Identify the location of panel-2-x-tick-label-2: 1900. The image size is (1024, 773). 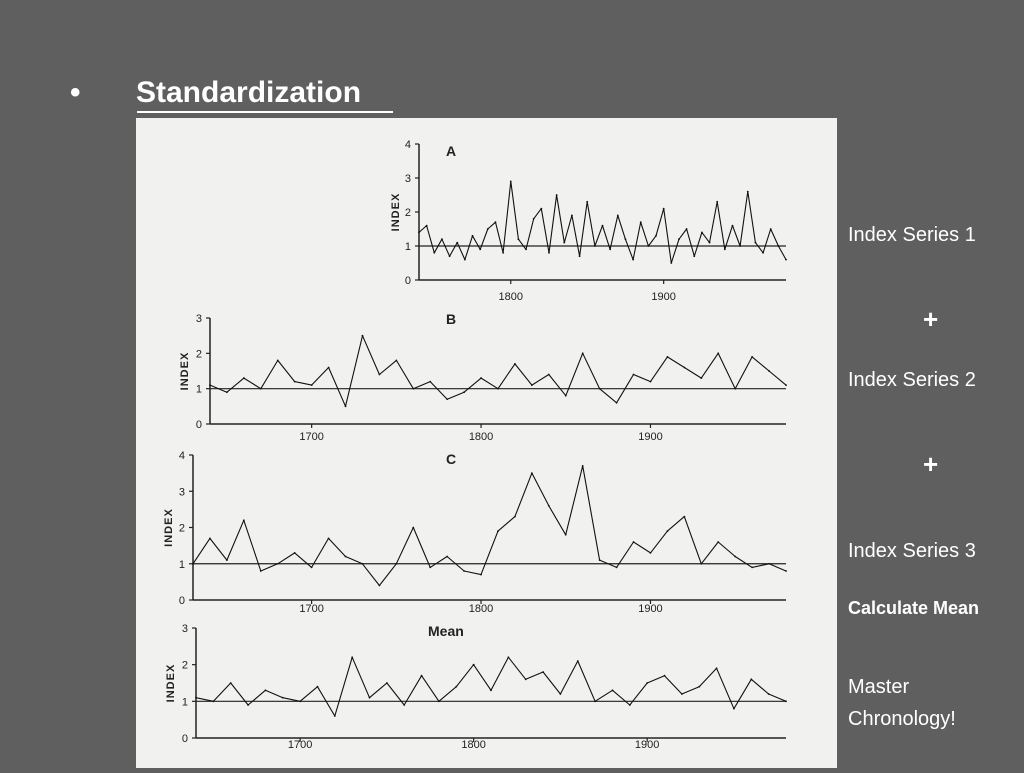
(650, 437).